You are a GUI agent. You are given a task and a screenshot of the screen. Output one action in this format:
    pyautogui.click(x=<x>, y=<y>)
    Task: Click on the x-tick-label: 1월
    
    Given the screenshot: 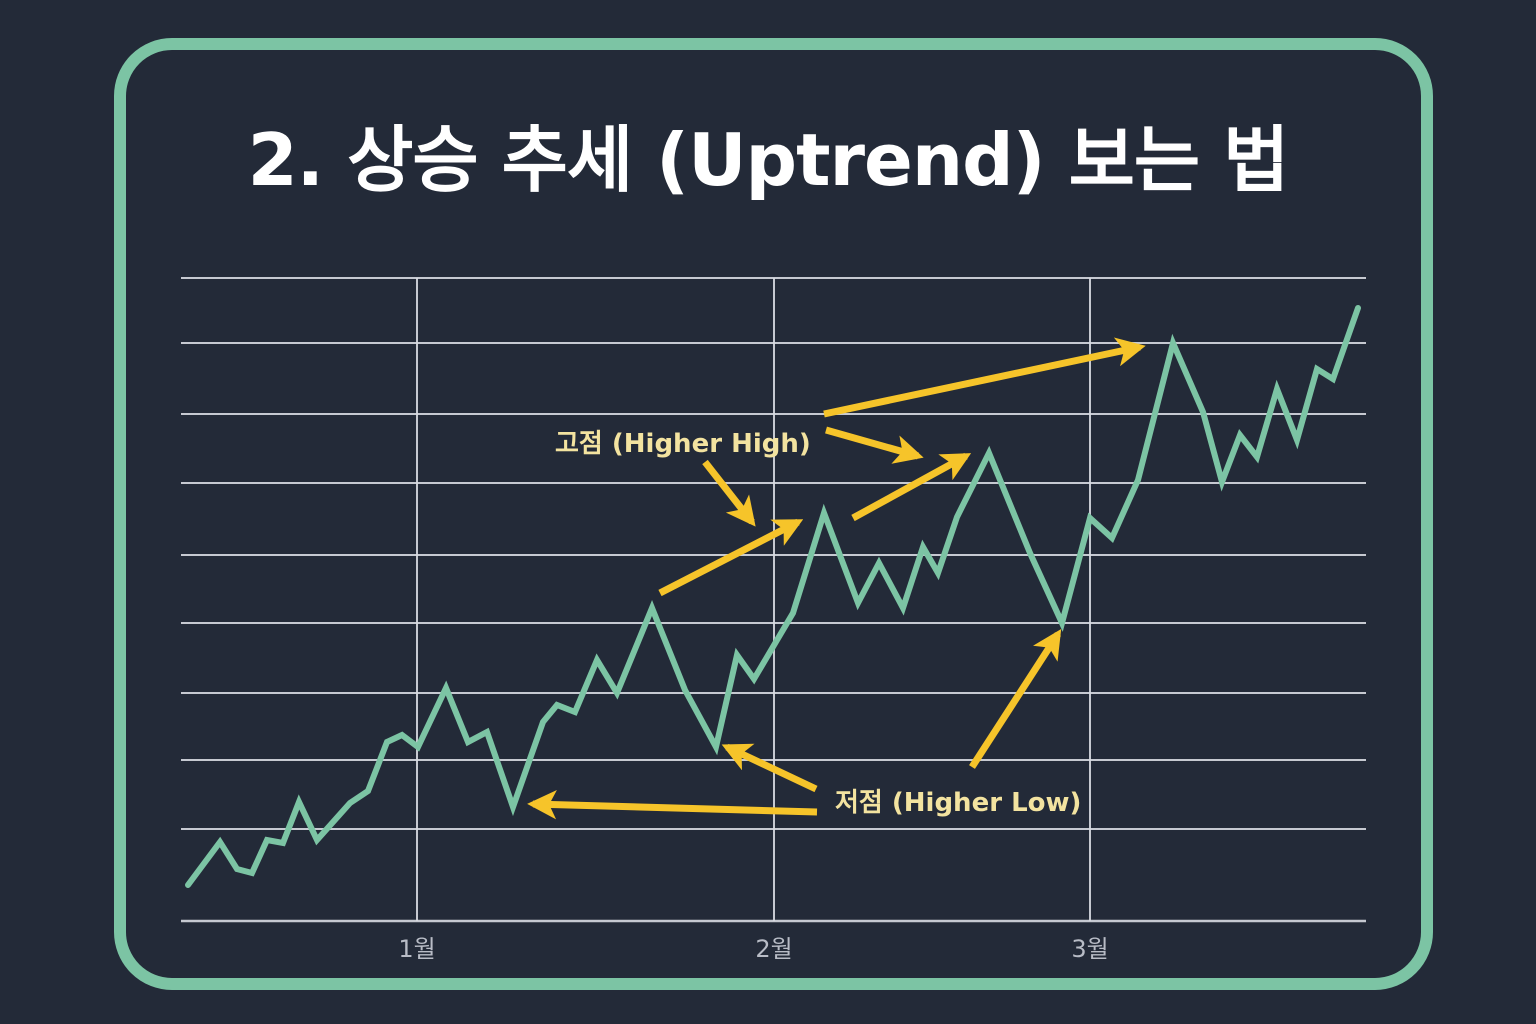 What is the action you would take?
    pyautogui.click(x=416, y=949)
    